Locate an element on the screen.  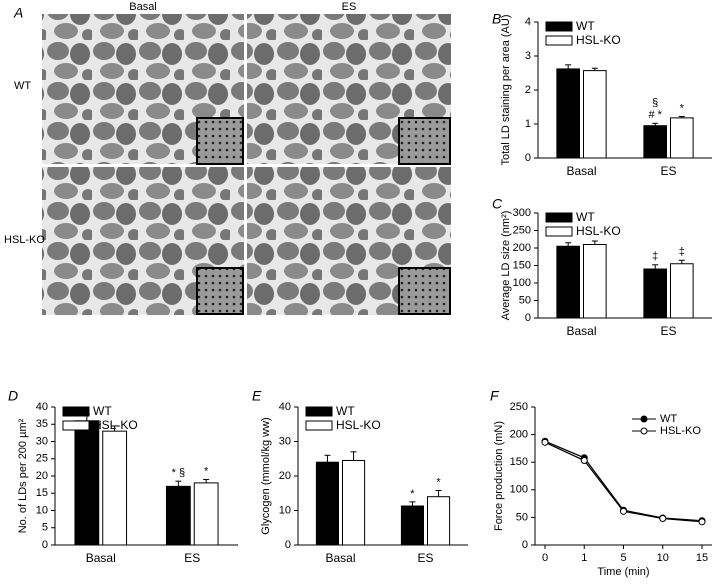
y-tick-label: 25 is located at coordinates (42, 459).